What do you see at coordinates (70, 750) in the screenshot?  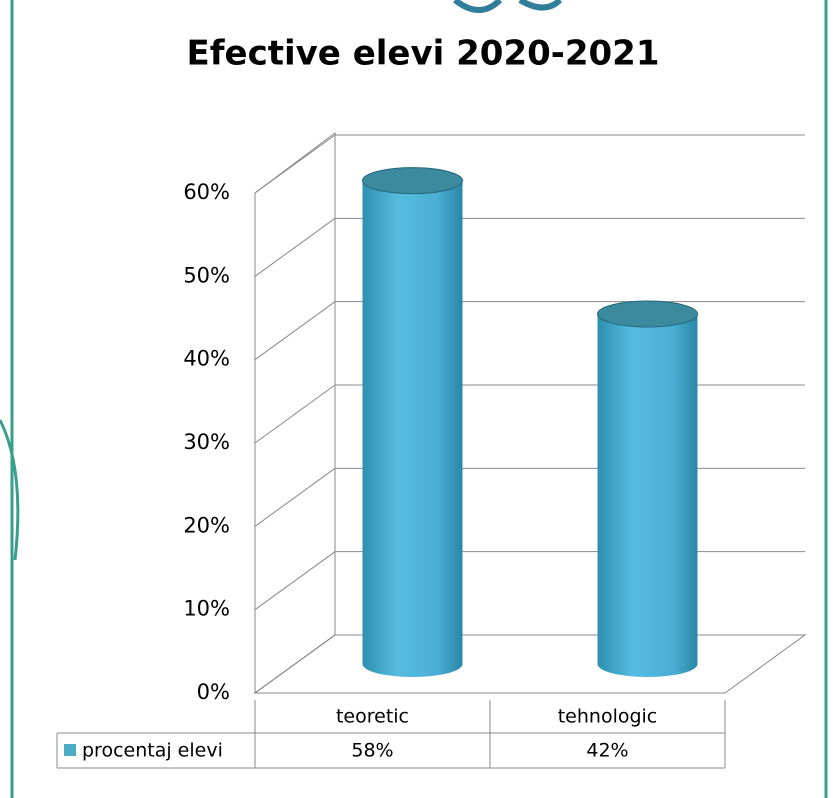 I see `legend-swatch` at bounding box center [70, 750].